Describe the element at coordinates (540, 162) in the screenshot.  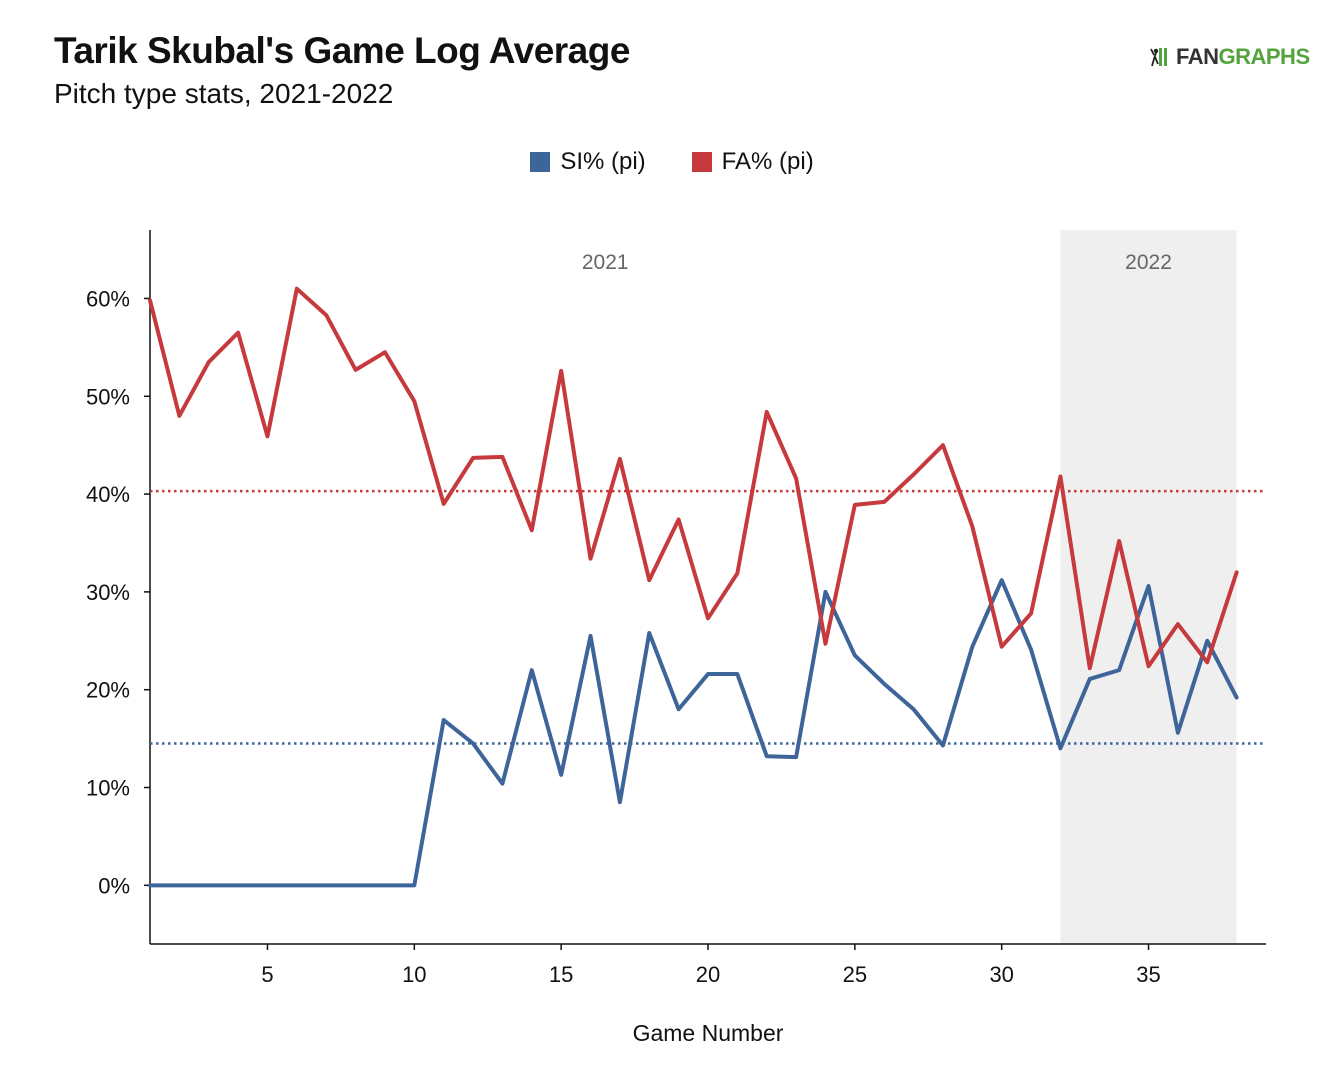
I see `legend-swatch-si` at that location.